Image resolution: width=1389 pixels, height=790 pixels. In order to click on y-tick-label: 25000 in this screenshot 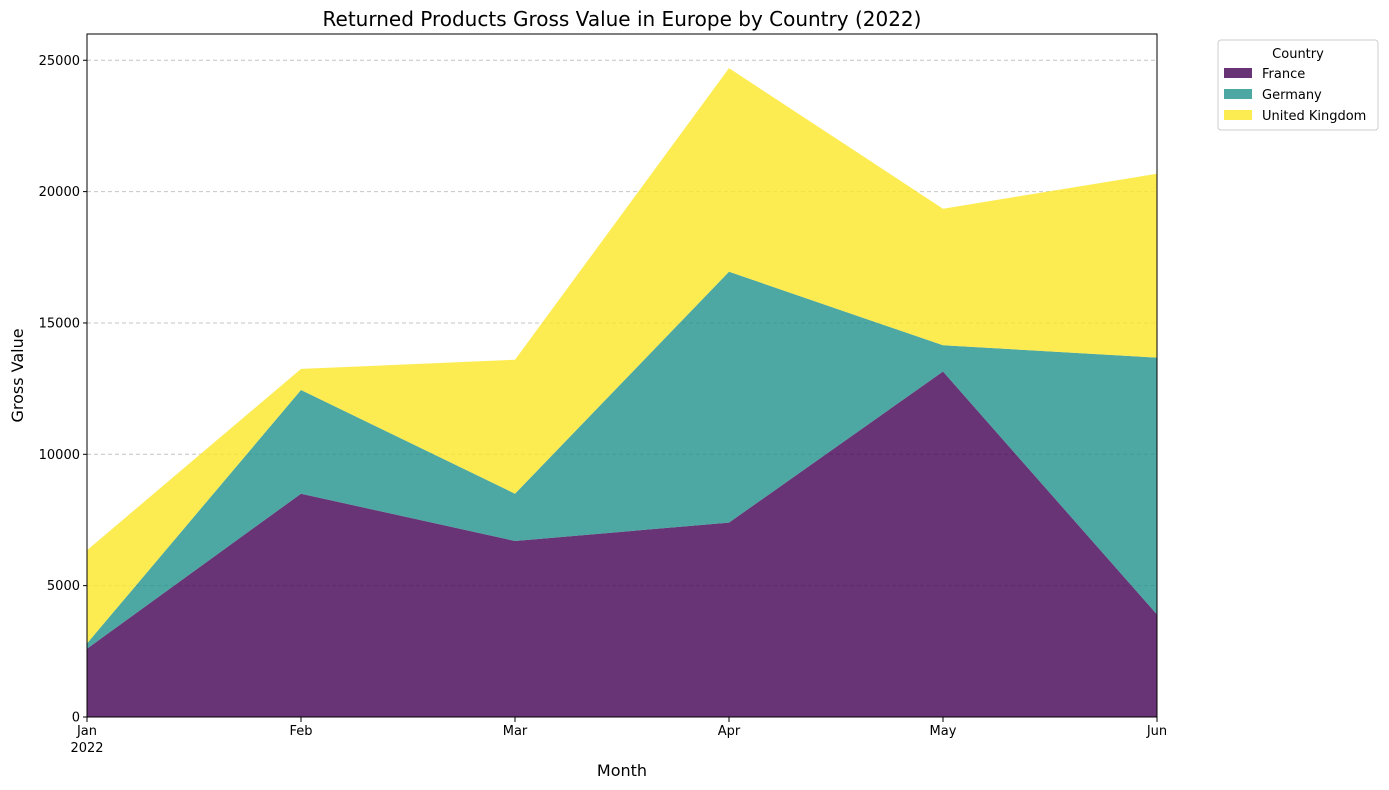, I will do `click(59, 61)`.